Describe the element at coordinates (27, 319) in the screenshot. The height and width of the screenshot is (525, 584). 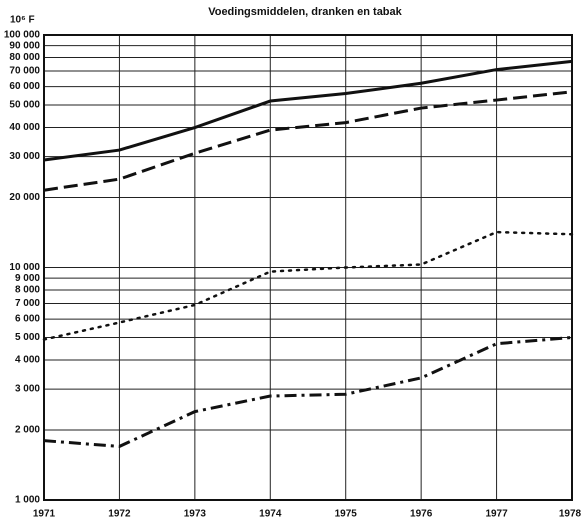
I see `y-tick-label: 6 000` at that location.